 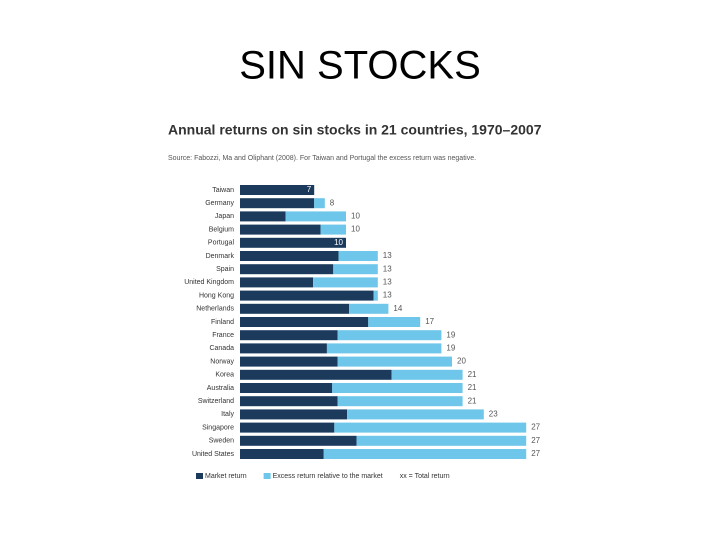 I want to click on category-label: United Kingdom, so click(x=209, y=282).